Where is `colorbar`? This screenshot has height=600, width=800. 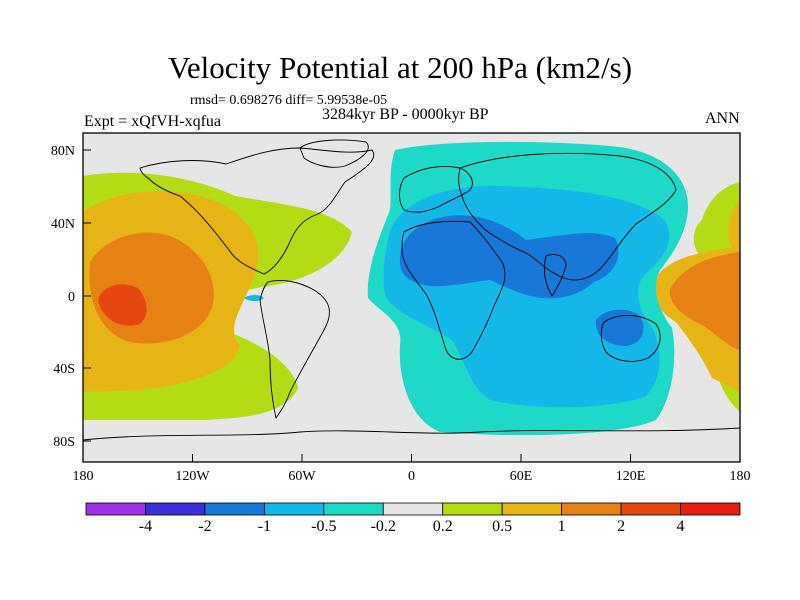 colorbar is located at coordinates (413, 509).